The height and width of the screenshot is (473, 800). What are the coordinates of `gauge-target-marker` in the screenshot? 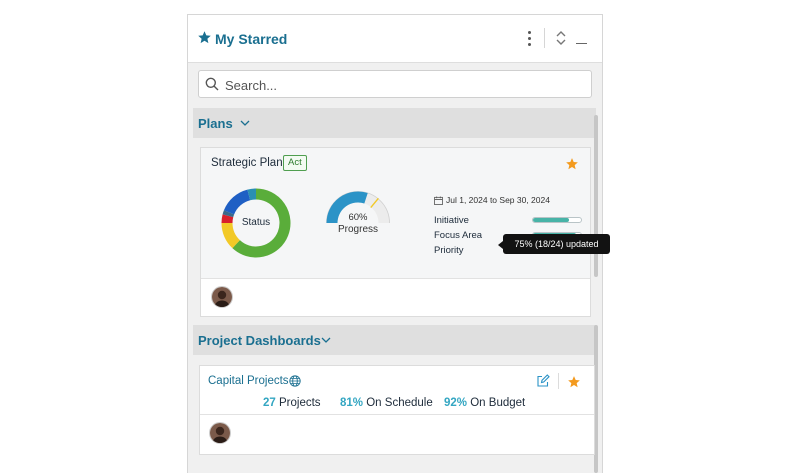 It's located at (374, 203).